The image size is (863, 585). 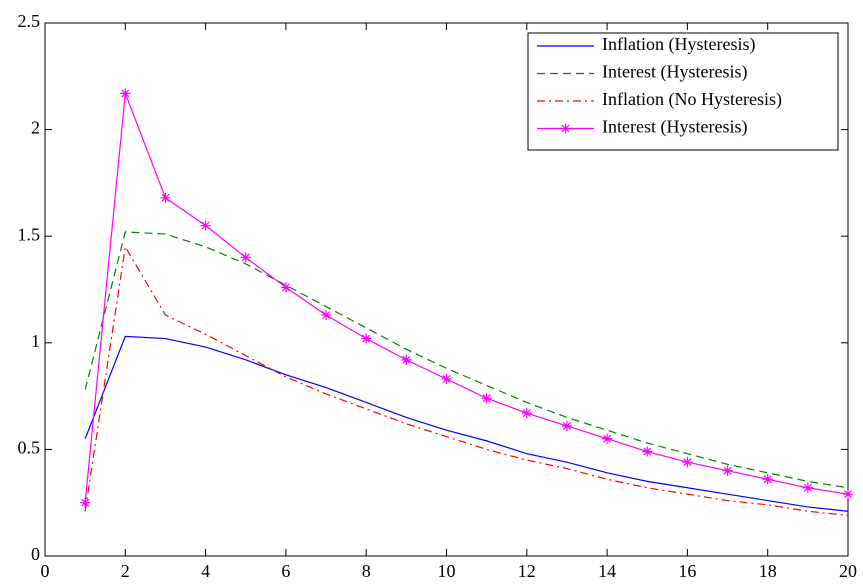 I want to click on x-tick-label: 18, so click(x=768, y=571).